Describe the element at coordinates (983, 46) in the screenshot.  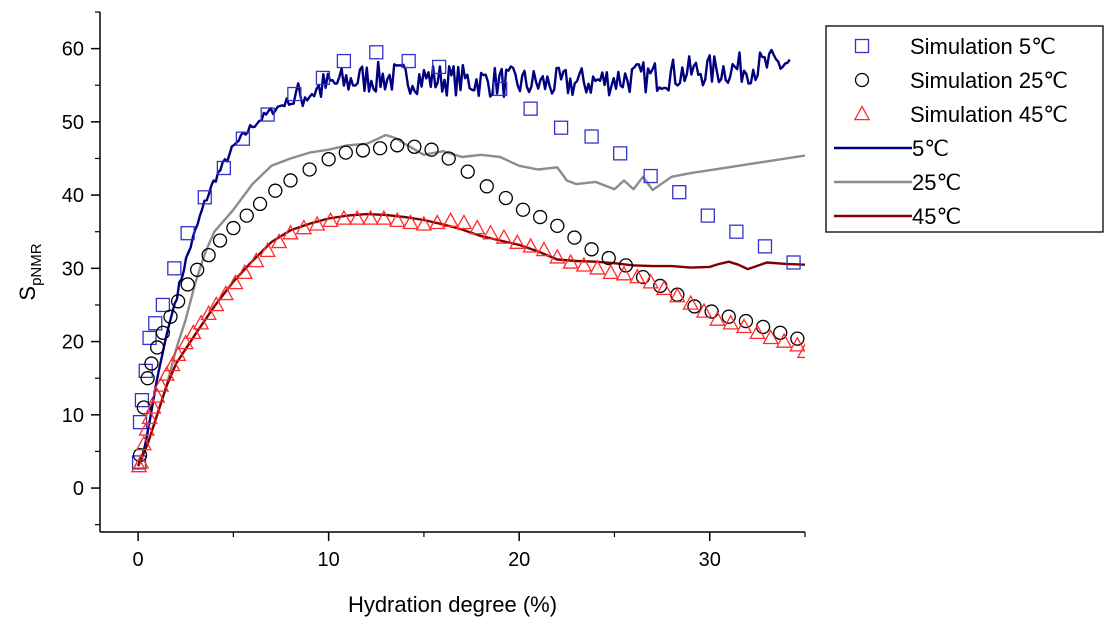
I see `legend-label: Simulation 5℃` at that location.